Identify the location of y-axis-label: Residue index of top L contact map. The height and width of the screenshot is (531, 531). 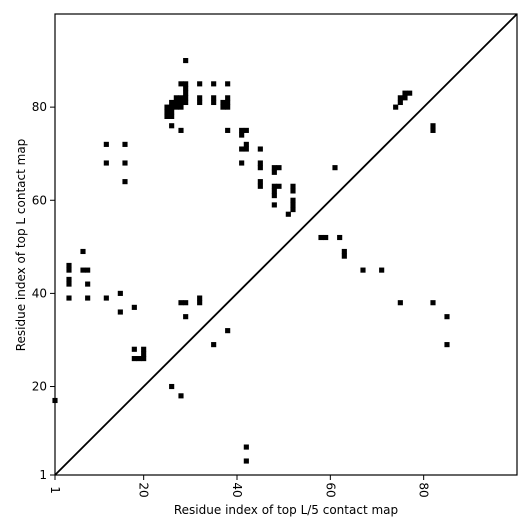
(21, 245).